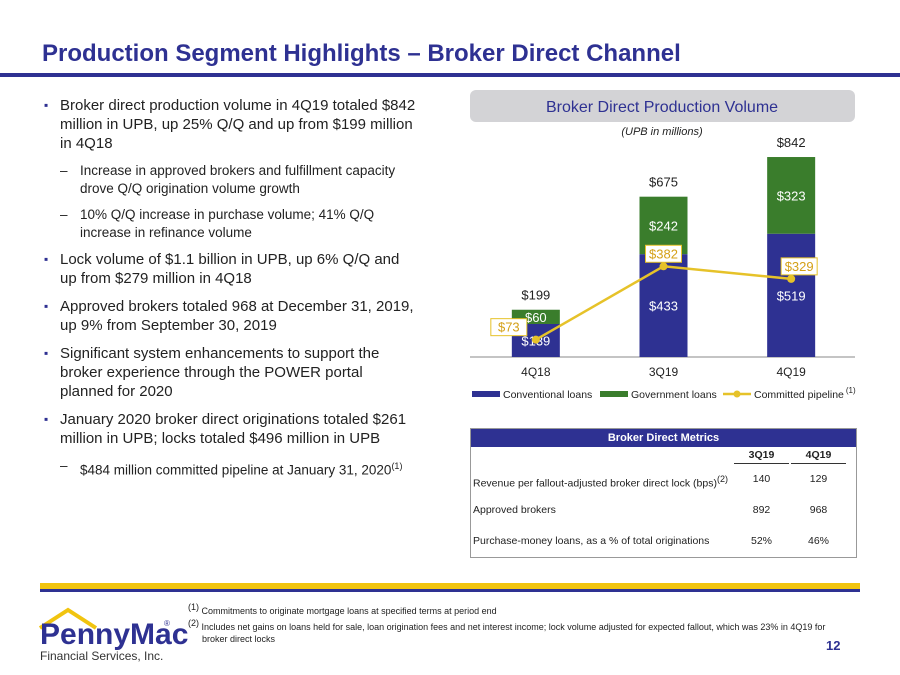 This screenshot has width=900, height=675. Describe the element at coordinates (818, 479) in the screenshot. I see `cell: 129` at that location.